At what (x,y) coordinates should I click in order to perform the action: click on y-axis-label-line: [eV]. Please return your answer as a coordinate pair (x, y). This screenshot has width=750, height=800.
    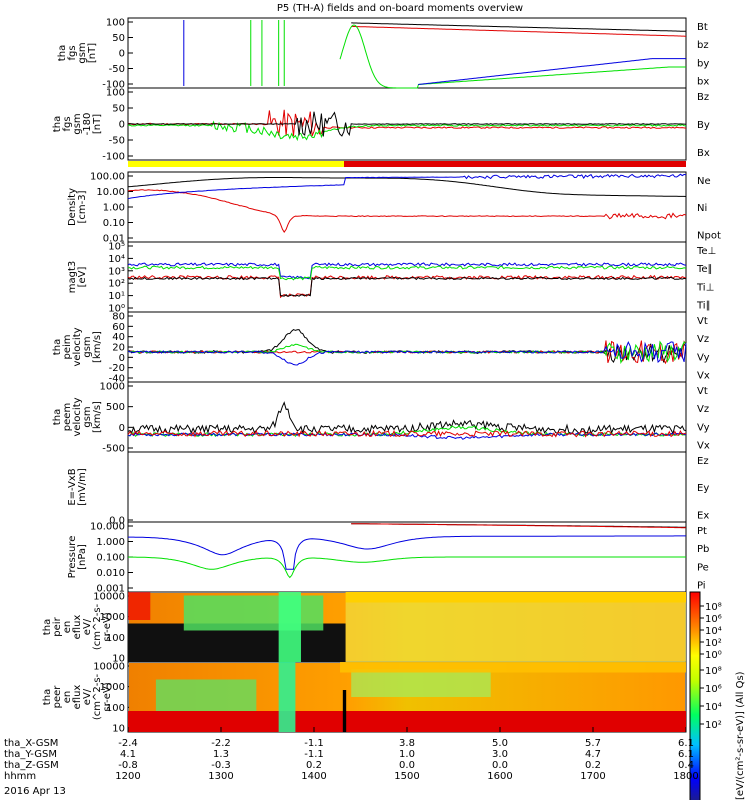
    Looking at the image, I should click on (82, 277).